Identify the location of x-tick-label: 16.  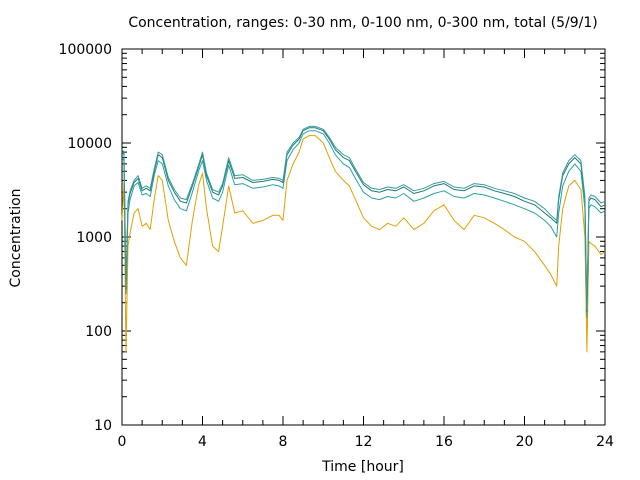
(444, 442).